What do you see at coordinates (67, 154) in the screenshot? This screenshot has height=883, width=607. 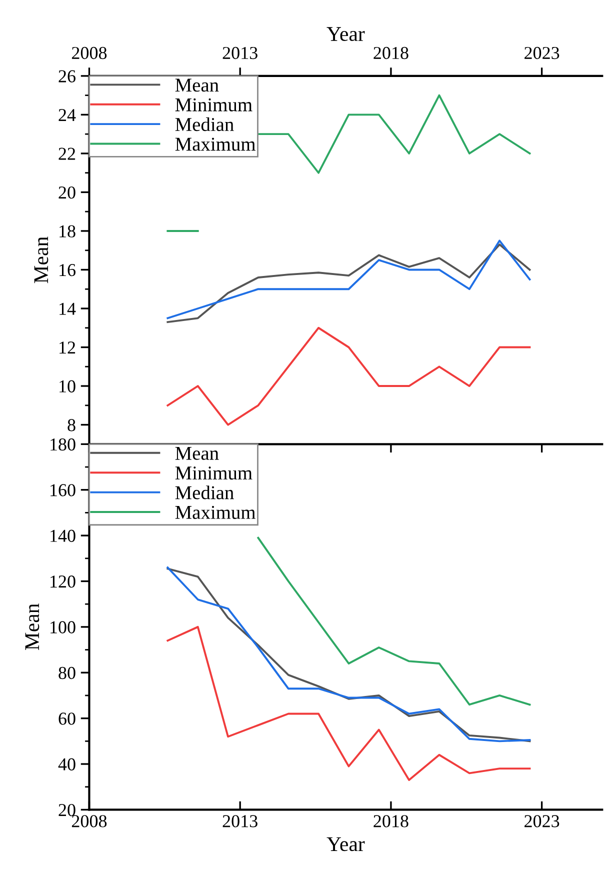 I see `y-tick-label: 22` at bounding box center [67, 154].